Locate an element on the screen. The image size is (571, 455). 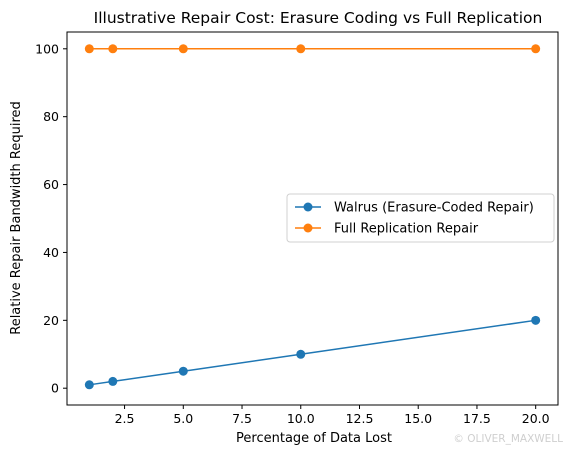
x-tick-label: 10.0 is located at coordinates (301, 418).